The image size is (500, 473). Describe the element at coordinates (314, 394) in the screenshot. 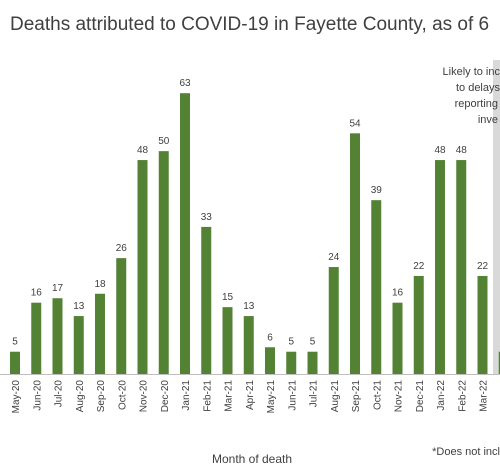

I see `x-tick-label: Jul-21` at that location.